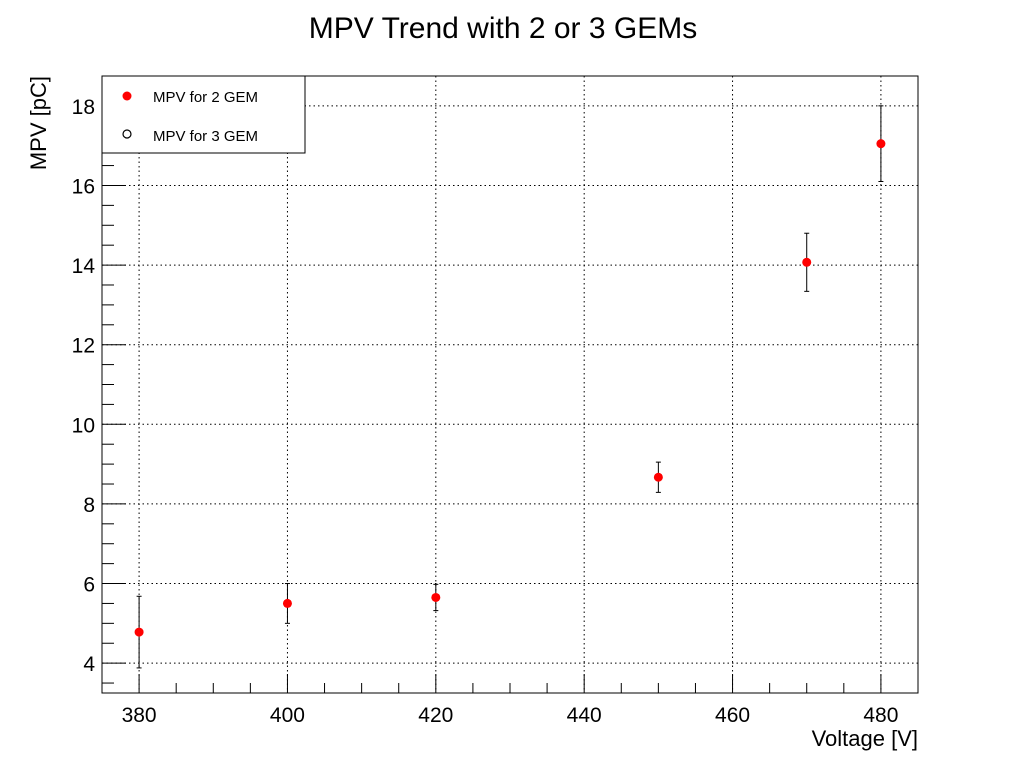 This screenshot has height=772, width=1020. What do you see at coordinates (732, 715) in the screenshot?
I see `x-tick-label: 460` at bounding box center [732, 715].